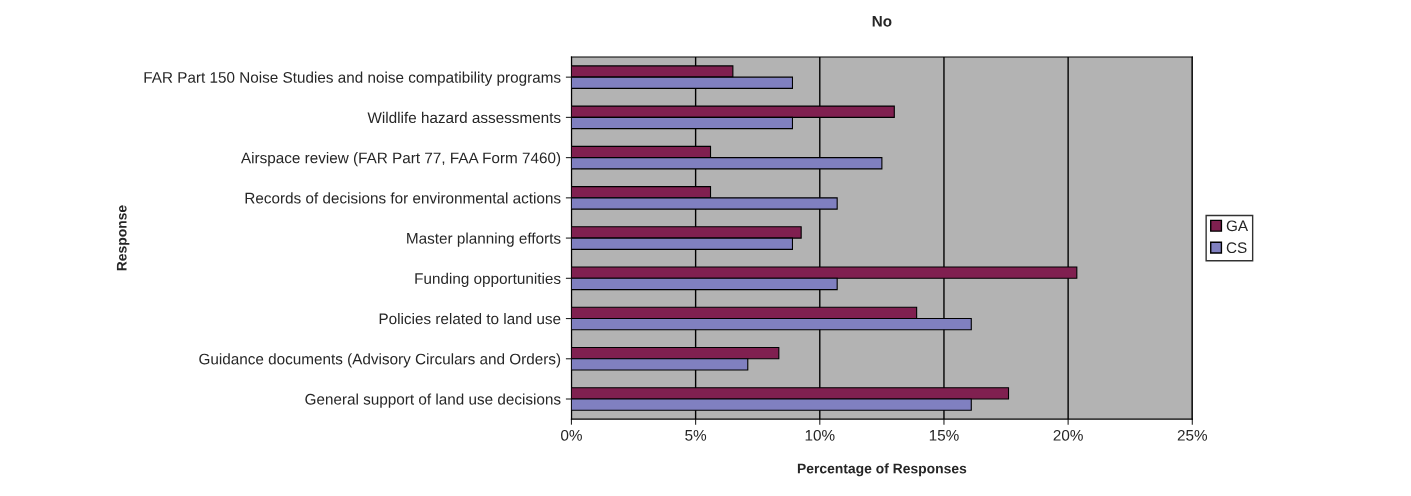 Image resolution: width=1411 pixels, height=496 pixels. What do you see at coordinates (123, 238) in the screenshot?
I see `y-axis-title: Response` at bounding box center [123, 238].